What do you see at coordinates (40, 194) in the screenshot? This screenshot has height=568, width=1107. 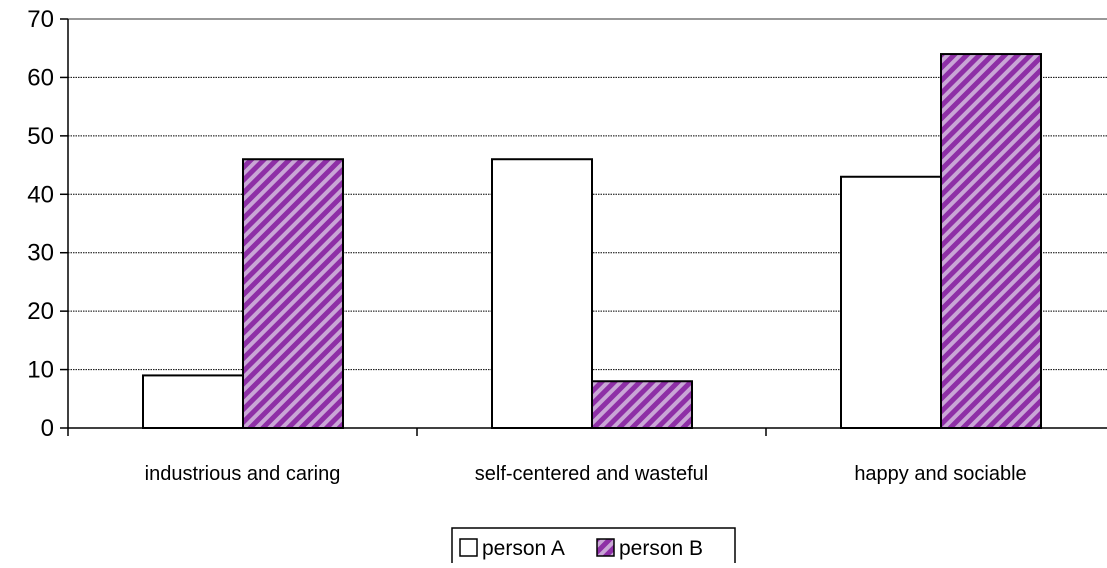 I see `y-tick-label: 40` at bounding box center [40, 194].